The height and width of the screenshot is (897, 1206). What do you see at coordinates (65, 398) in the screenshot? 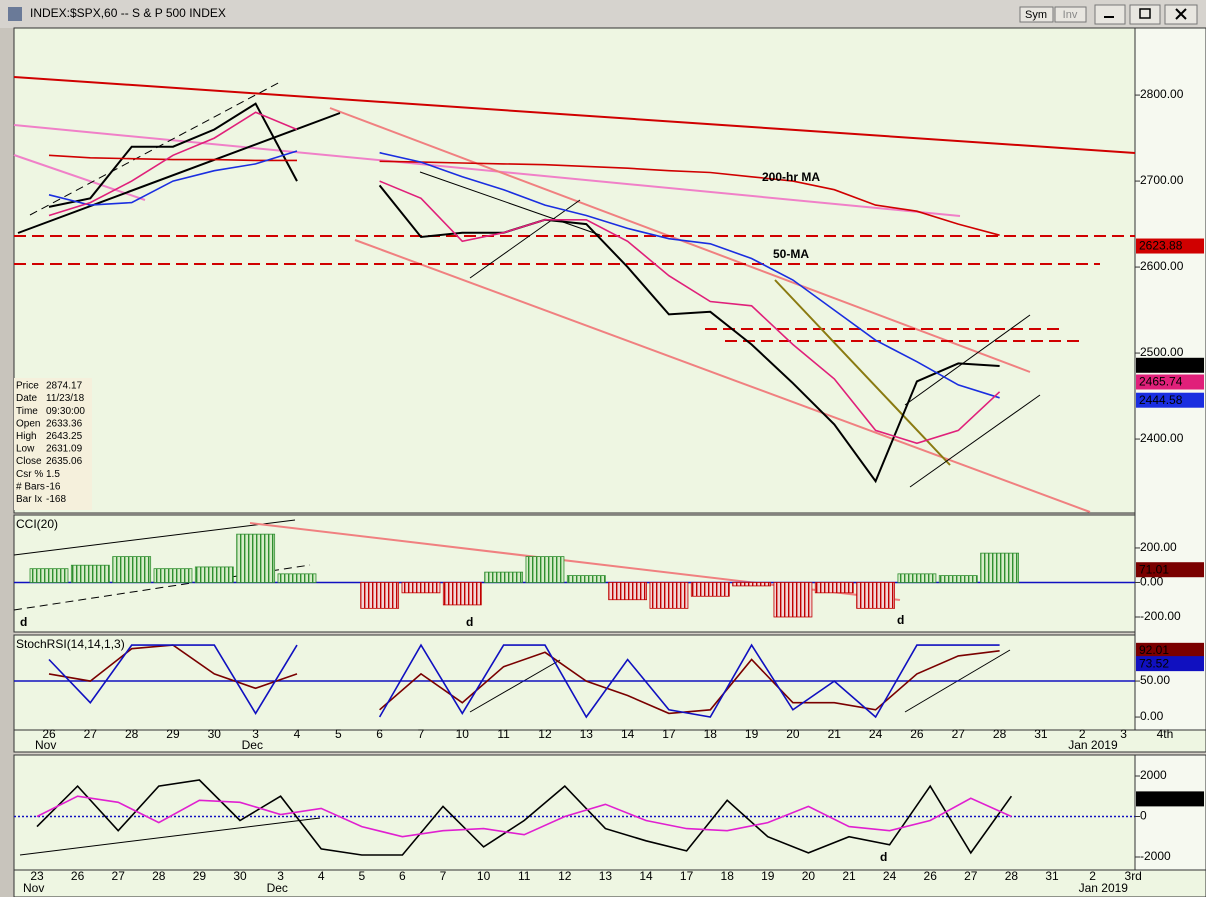
I see `info-value: 11/23/18` at bounding box center [65, 398].